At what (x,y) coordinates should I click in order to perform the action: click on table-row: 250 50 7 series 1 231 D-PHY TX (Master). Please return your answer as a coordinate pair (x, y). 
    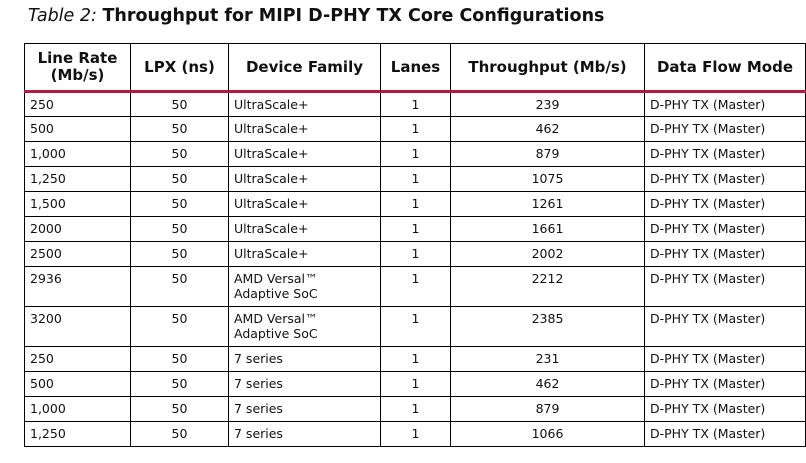
    Looking at the image, I should click on (415, 359).